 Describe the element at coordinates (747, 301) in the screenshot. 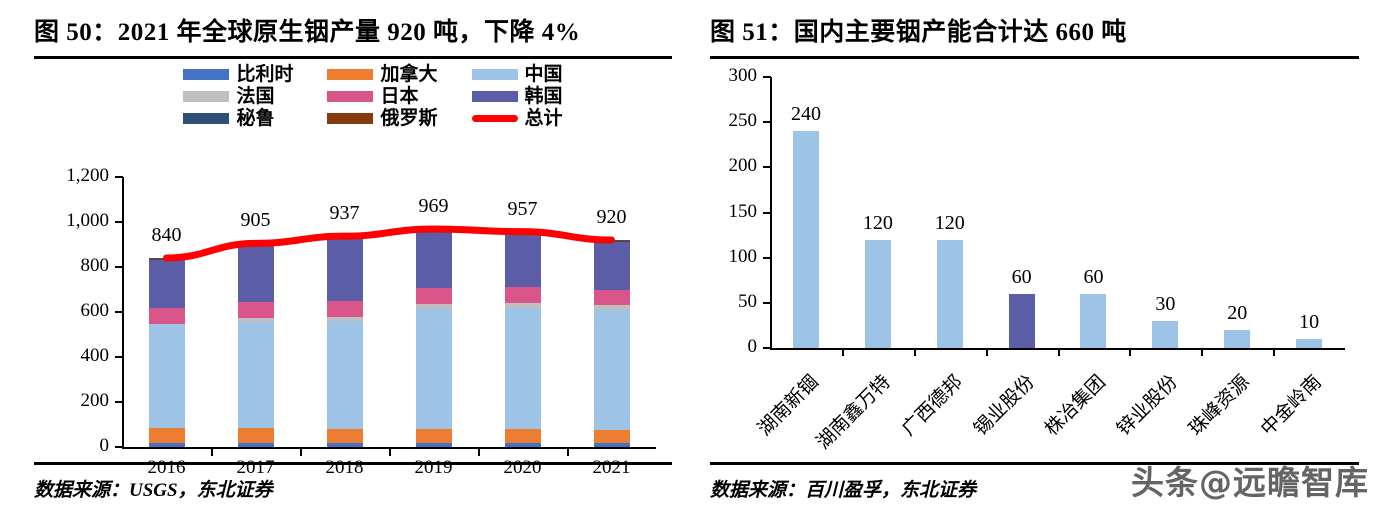

I see `y-axis-tick-label: 50` at that location.